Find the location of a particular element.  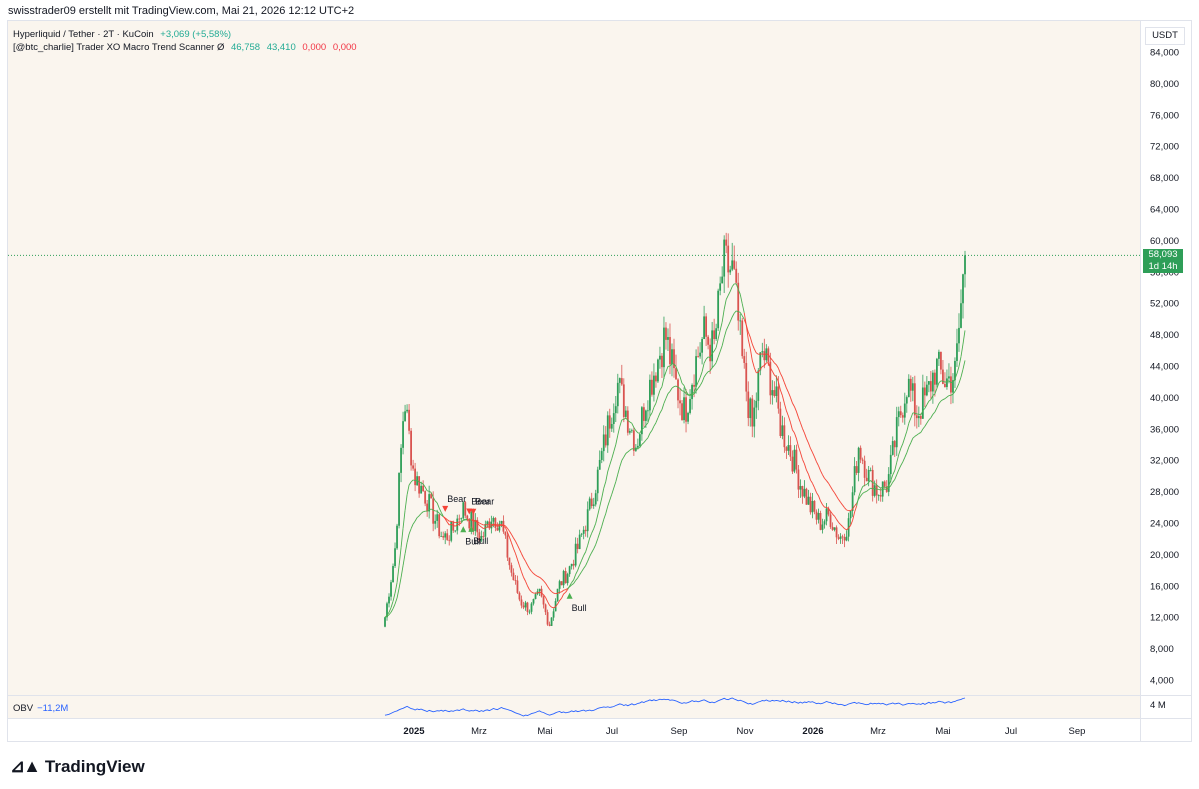

currency-button: USDT is located at coordinates (1165, 36).